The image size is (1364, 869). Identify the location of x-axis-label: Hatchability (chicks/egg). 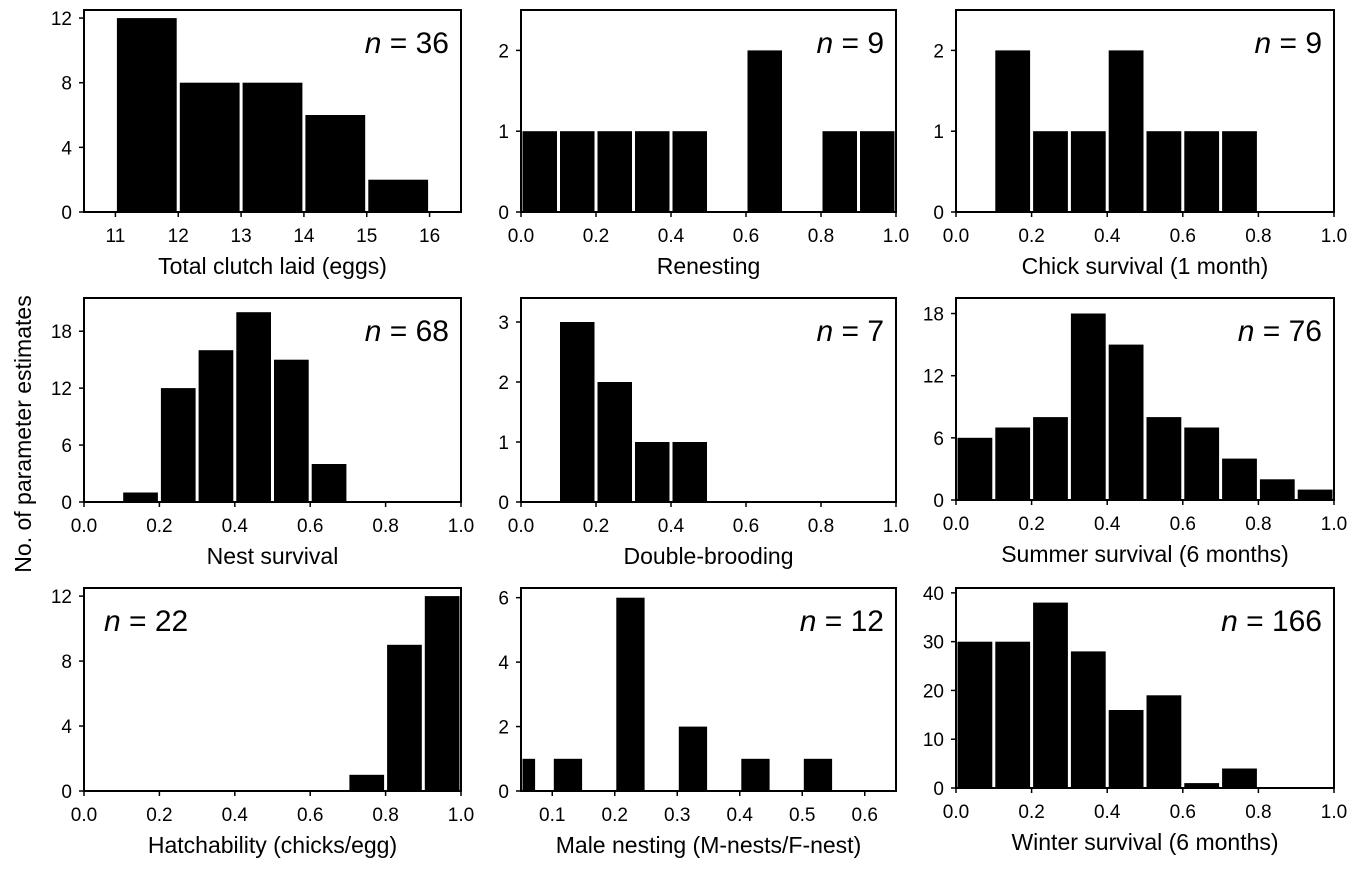
(272, 845).